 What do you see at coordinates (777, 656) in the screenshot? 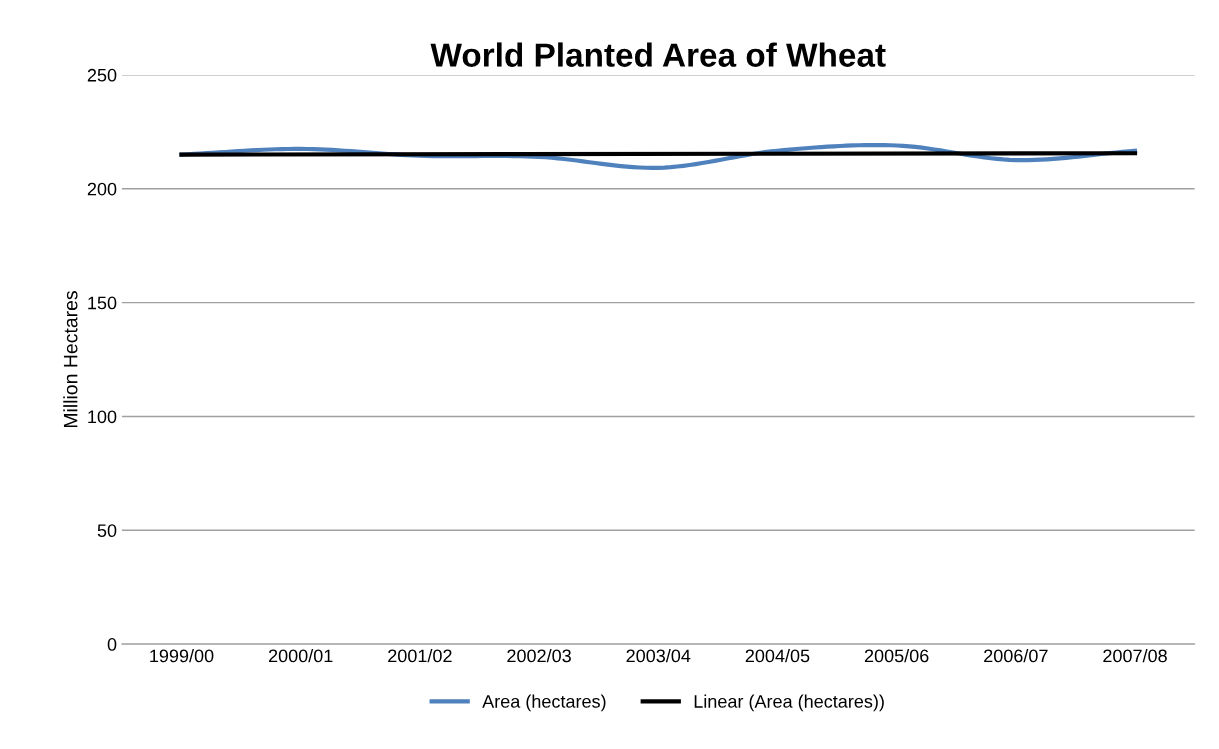
I see `x-tick-label: 2004/05` at bounding box center [777, 656].